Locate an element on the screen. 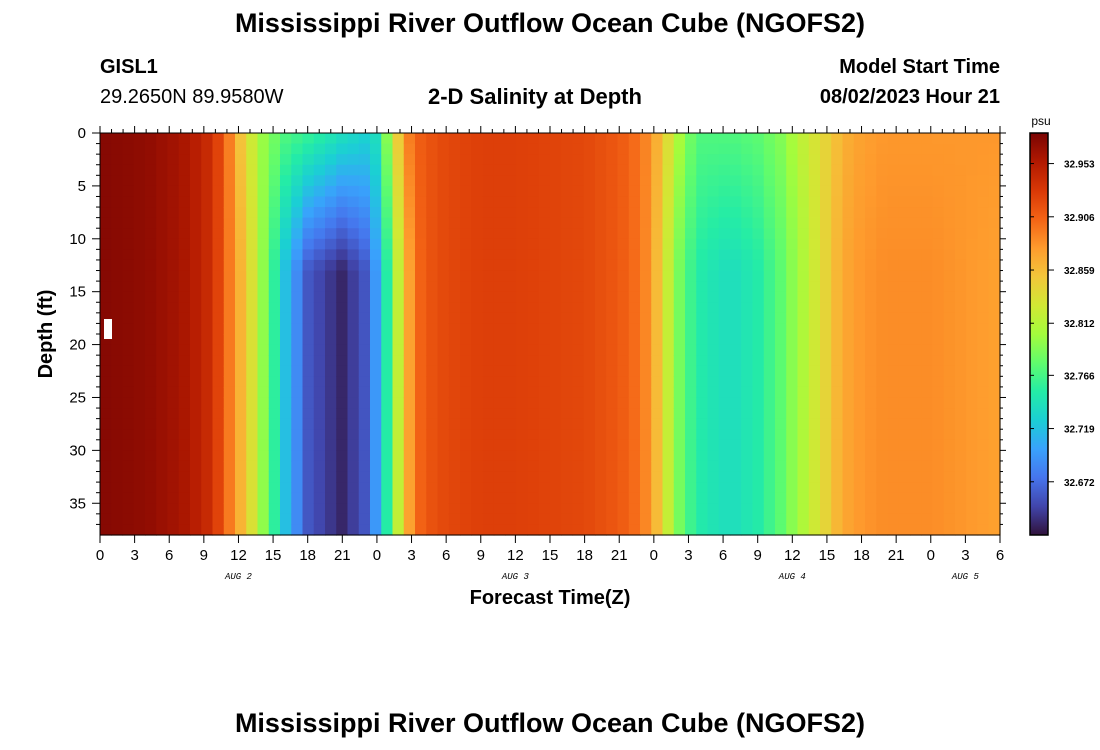 This screenshot has height=750, width=1100. colorbar-tick-label: 32.953 is located at coordinates (1079, 165).